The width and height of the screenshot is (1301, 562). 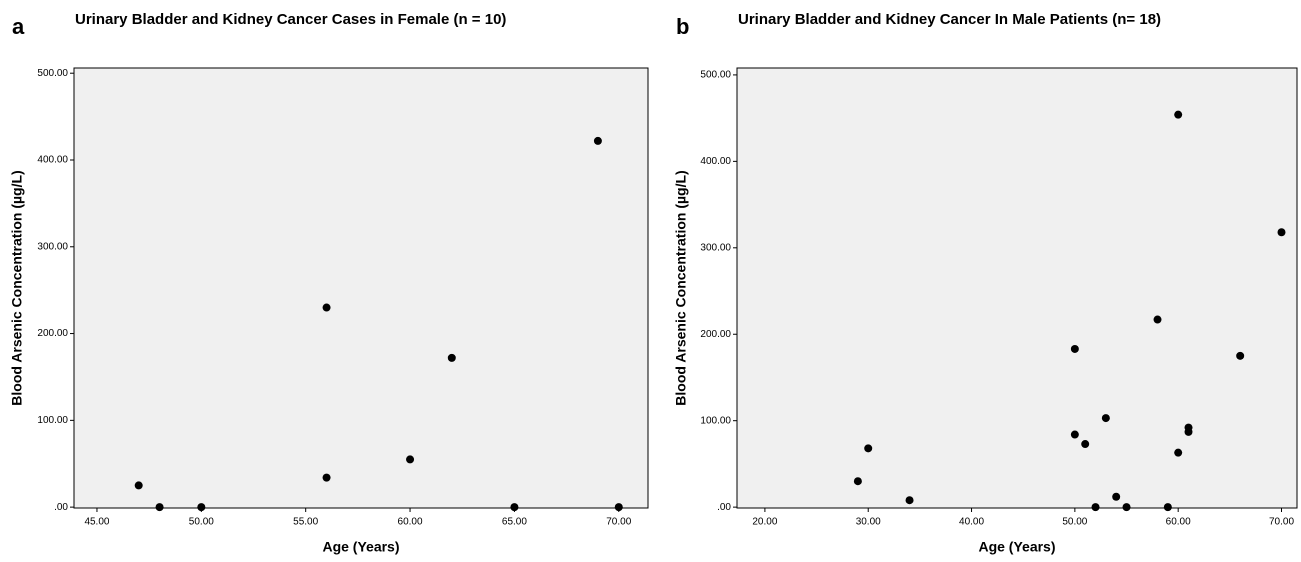 What do you see at coordinates (514, 522) in the screenshot?
I see `x-tick-label: 65.00` at bounding box center [514, 522].